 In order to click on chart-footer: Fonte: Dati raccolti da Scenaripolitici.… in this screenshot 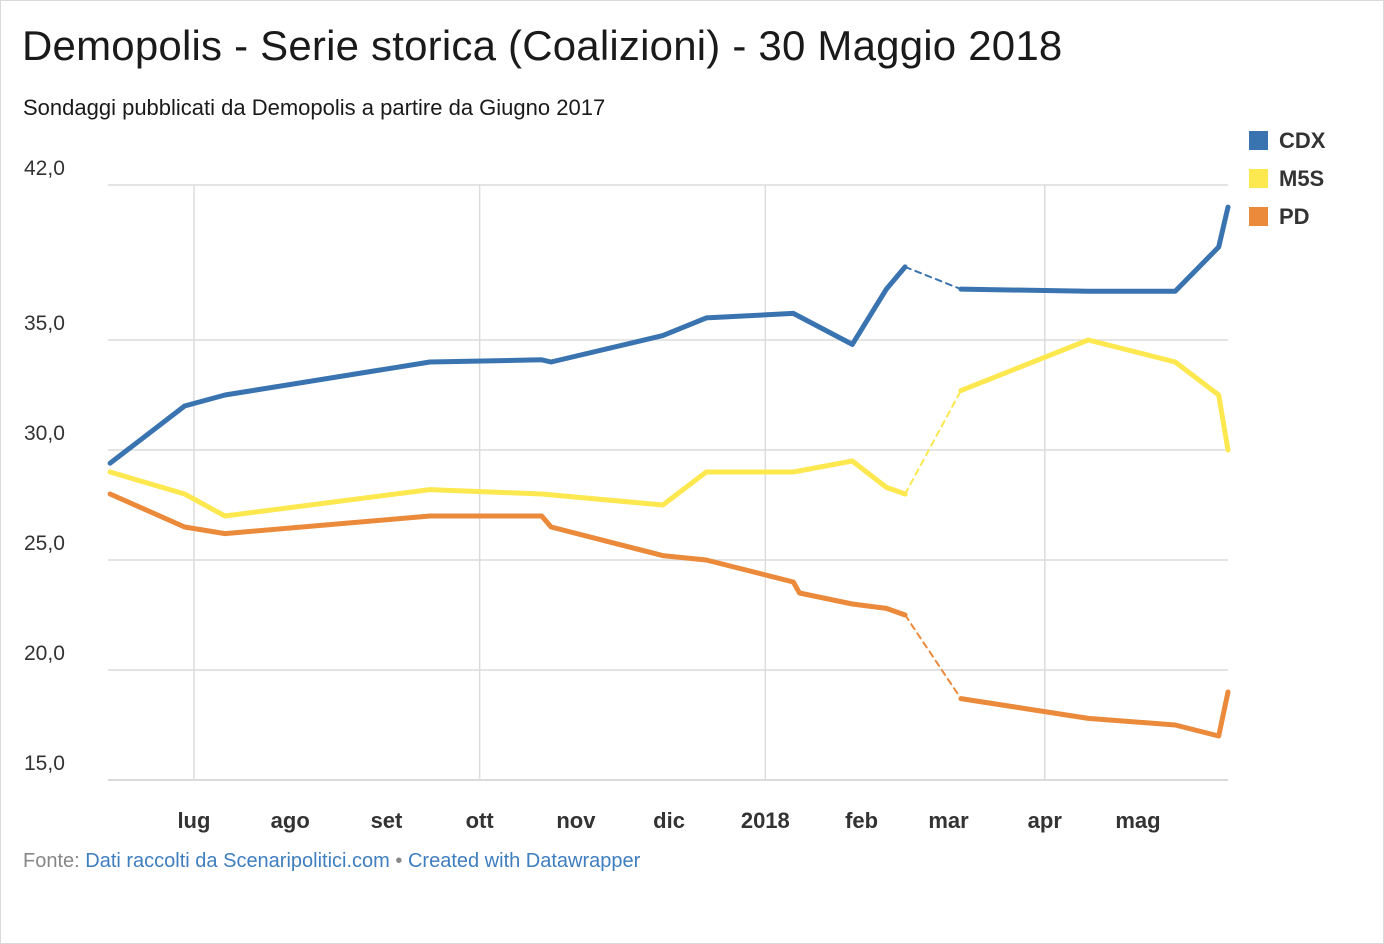, I will do `click(331, 861)`.